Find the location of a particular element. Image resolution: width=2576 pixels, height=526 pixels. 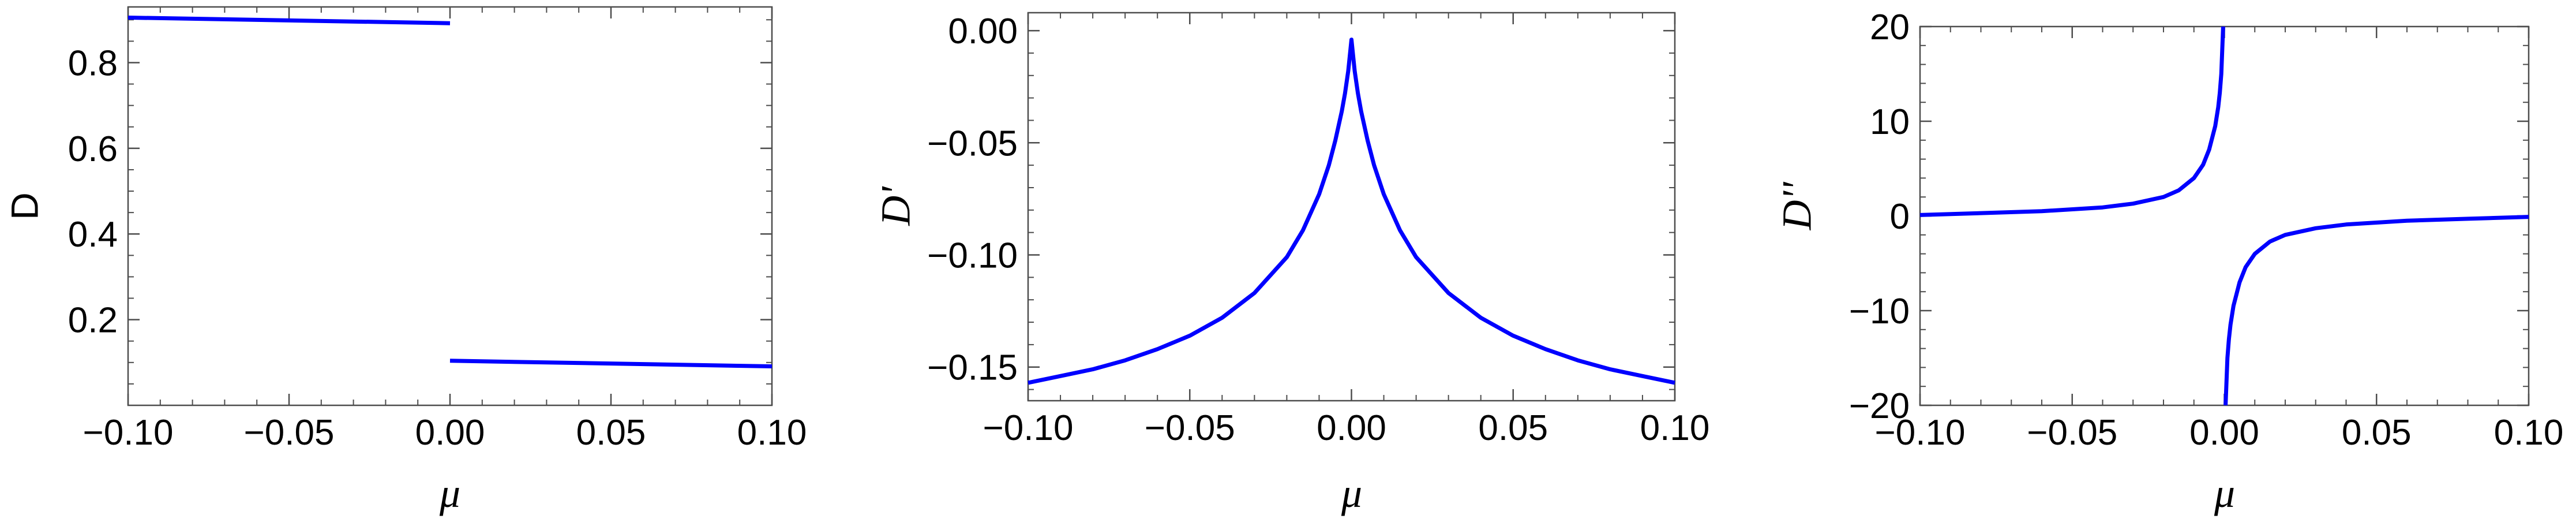

y-tick-label: 0.6 is located at coordinates (93, 149).